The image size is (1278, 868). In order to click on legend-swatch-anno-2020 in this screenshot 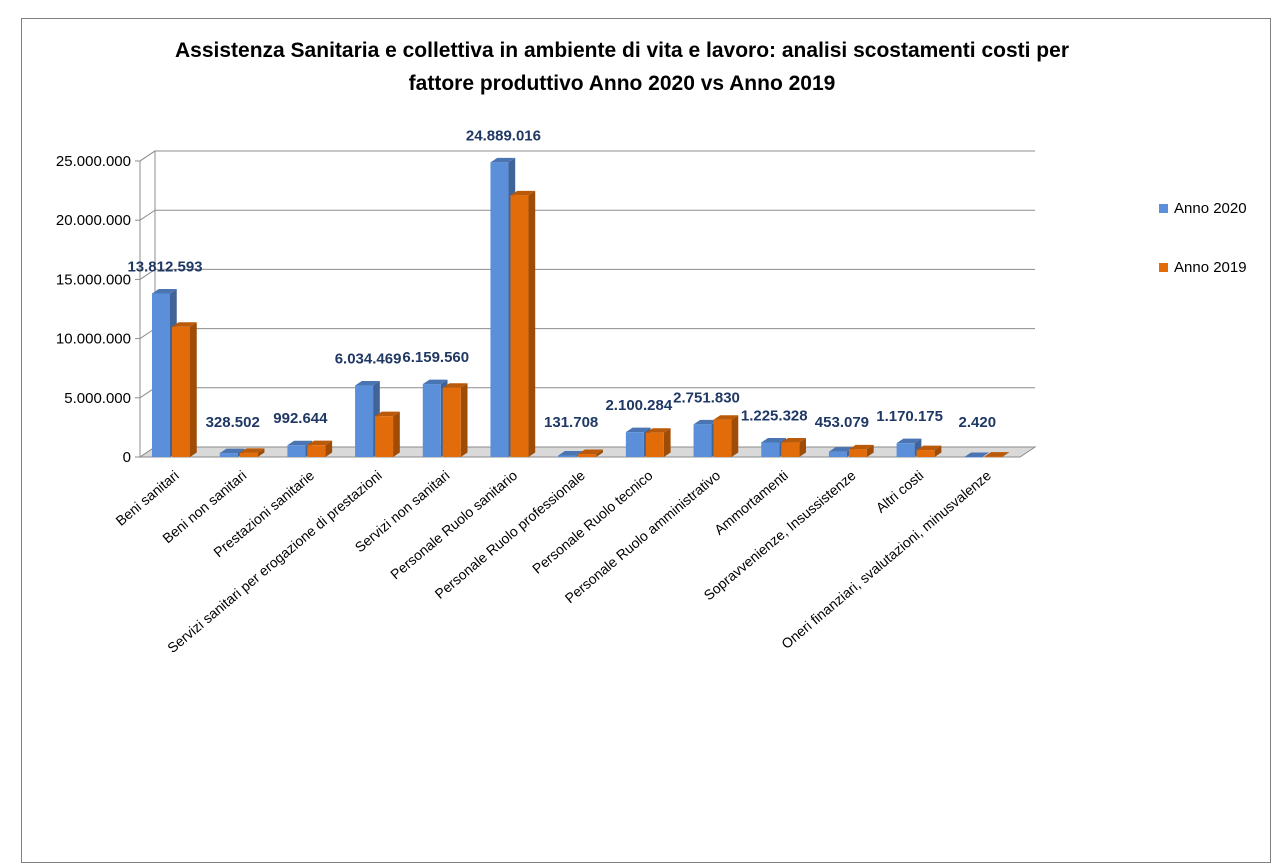, I will do `click(1163, 208)`.